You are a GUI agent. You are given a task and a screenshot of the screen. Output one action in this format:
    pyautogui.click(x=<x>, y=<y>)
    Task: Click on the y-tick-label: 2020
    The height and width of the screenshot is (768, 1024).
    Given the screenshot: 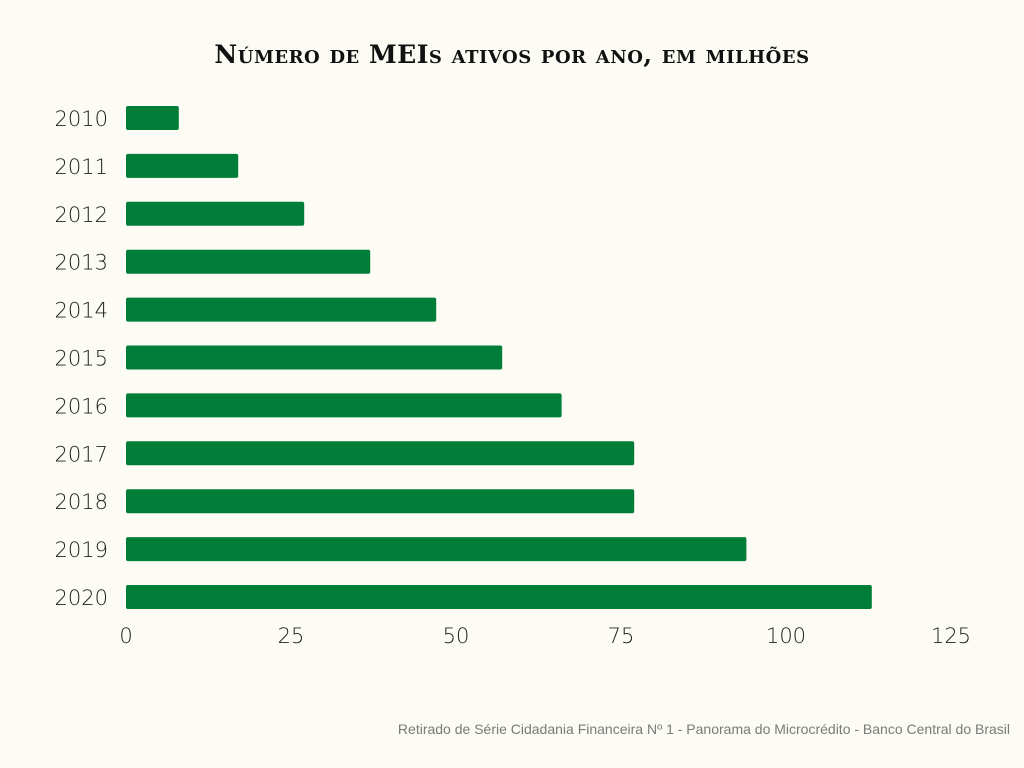 What is the action you would take?
    pyautogui.click(x=81, y=598)
    